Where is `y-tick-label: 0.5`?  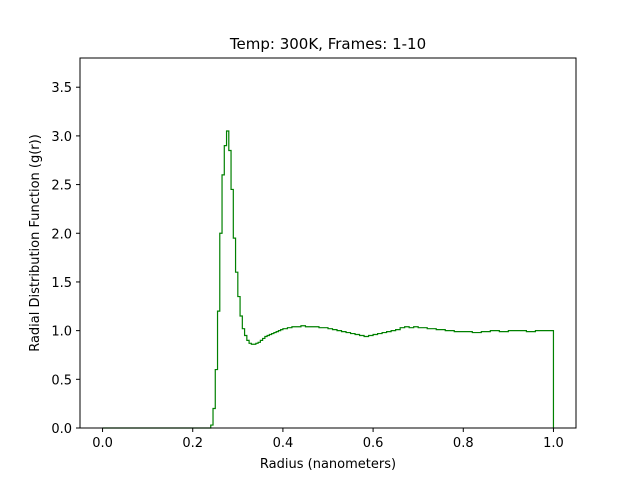 y-tick-label: 0.5 is located at coordinates (61, 380).